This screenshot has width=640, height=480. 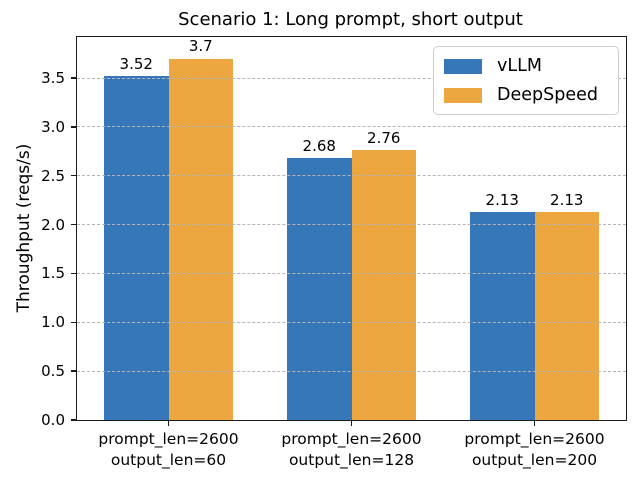 What do you see at coordinates (53, 224) in the screenshot?
I see `y-tick-label: 2.0` at bounding box center [53, 224].